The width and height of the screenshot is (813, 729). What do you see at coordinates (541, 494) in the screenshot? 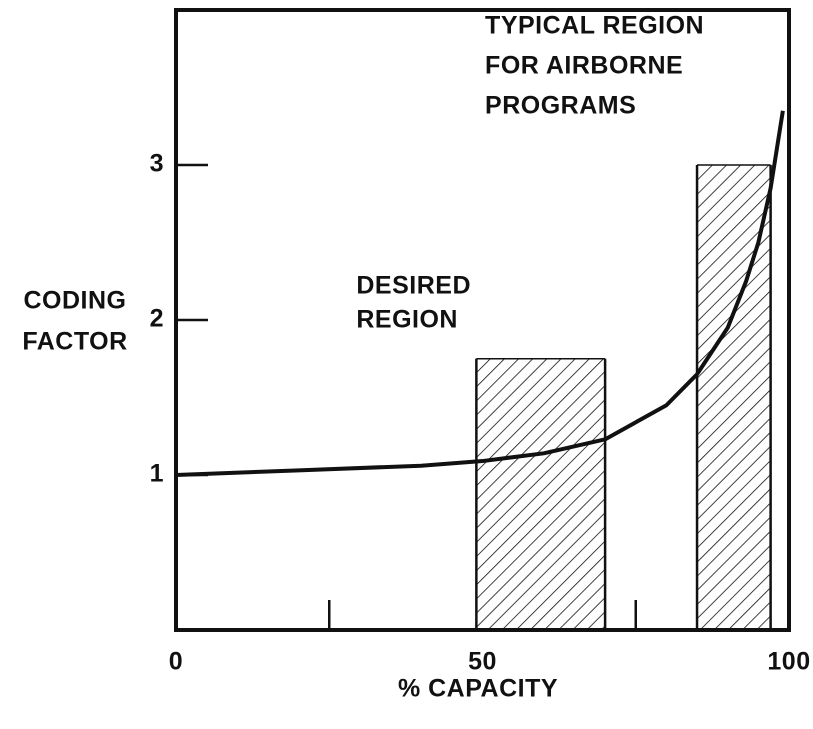
I see `hatched-region` at bounding box center [541, 494].